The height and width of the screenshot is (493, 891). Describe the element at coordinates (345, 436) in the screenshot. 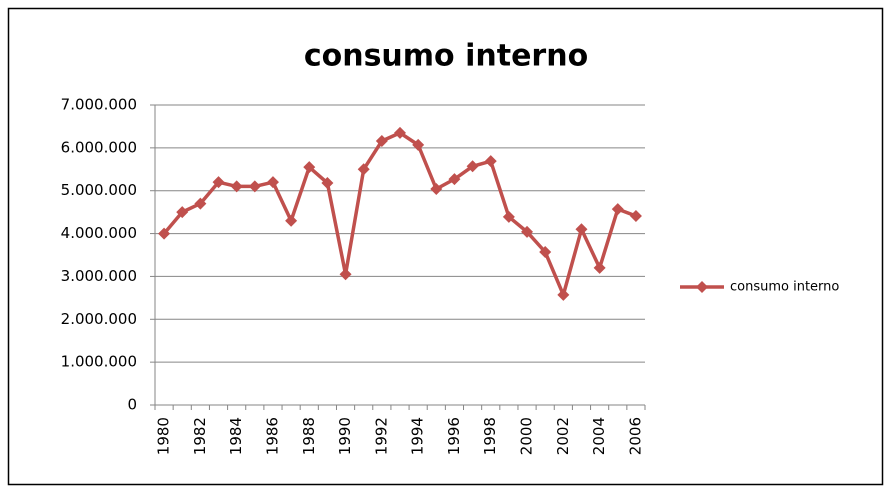

I see `x-tick-label: 1990` at that location.